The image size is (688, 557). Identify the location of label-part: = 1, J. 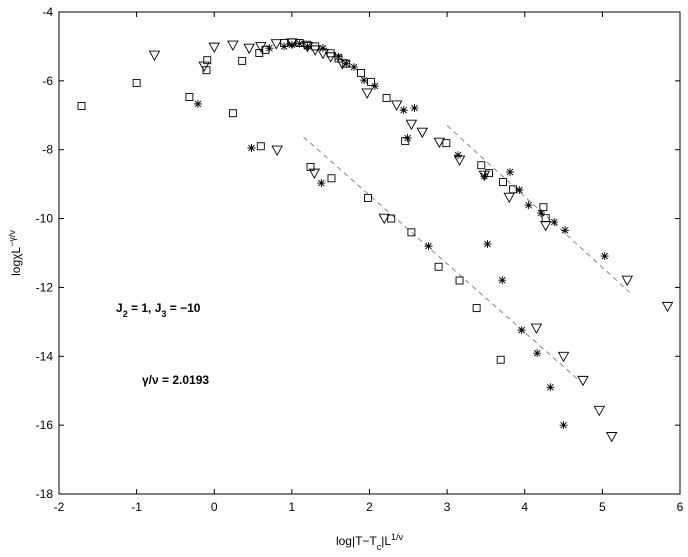
(145, 308).